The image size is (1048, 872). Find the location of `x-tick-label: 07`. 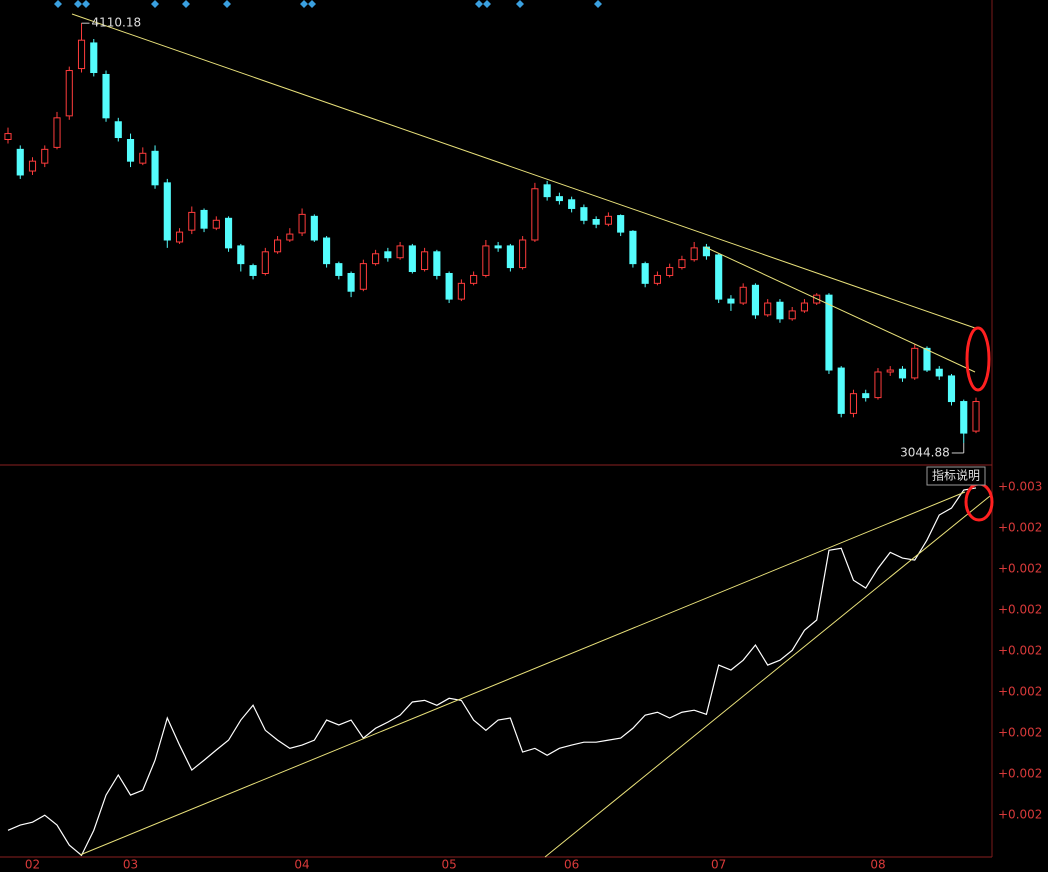

x-tick-label: 07 is located at coordinates (718, 865).